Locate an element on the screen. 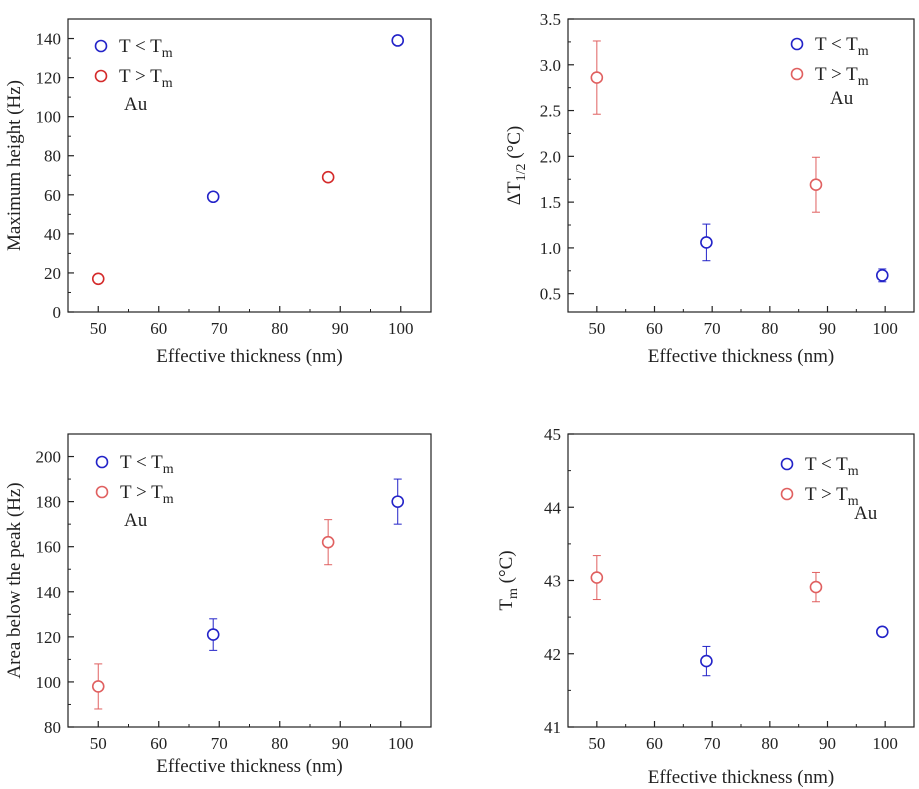 Image resolution: width=919 pixels, height=789 pixels. y-tick-label: 60 is located at coordinates (52, 195).